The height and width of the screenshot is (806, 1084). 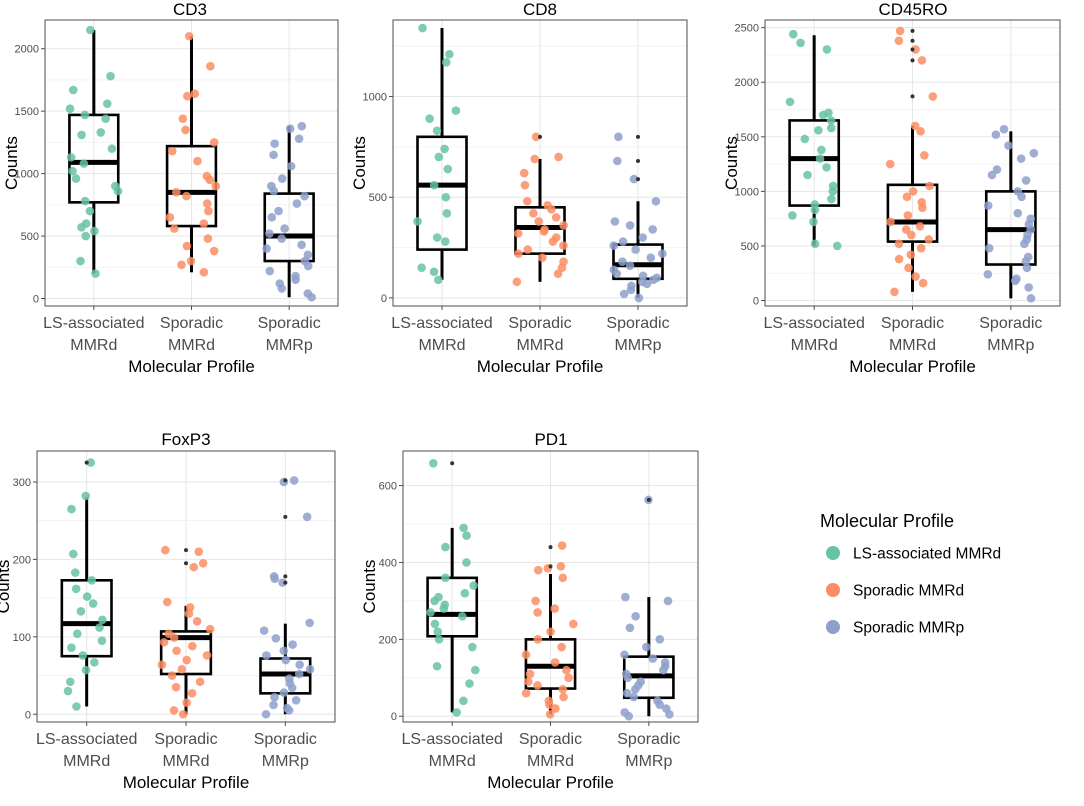 I want to click on y-tick-label: 300, so click(x=22, y=483).